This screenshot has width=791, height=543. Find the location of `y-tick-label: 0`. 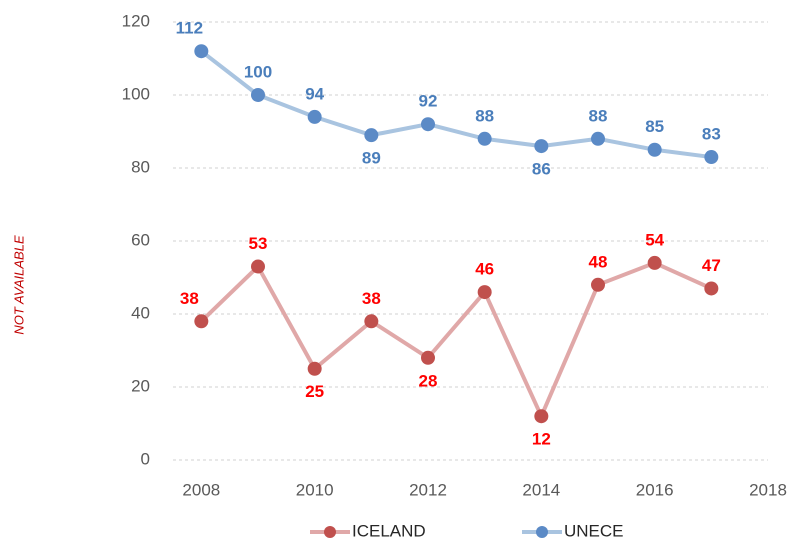

y-tick-label: 0 is located at coordinates (145, 458).